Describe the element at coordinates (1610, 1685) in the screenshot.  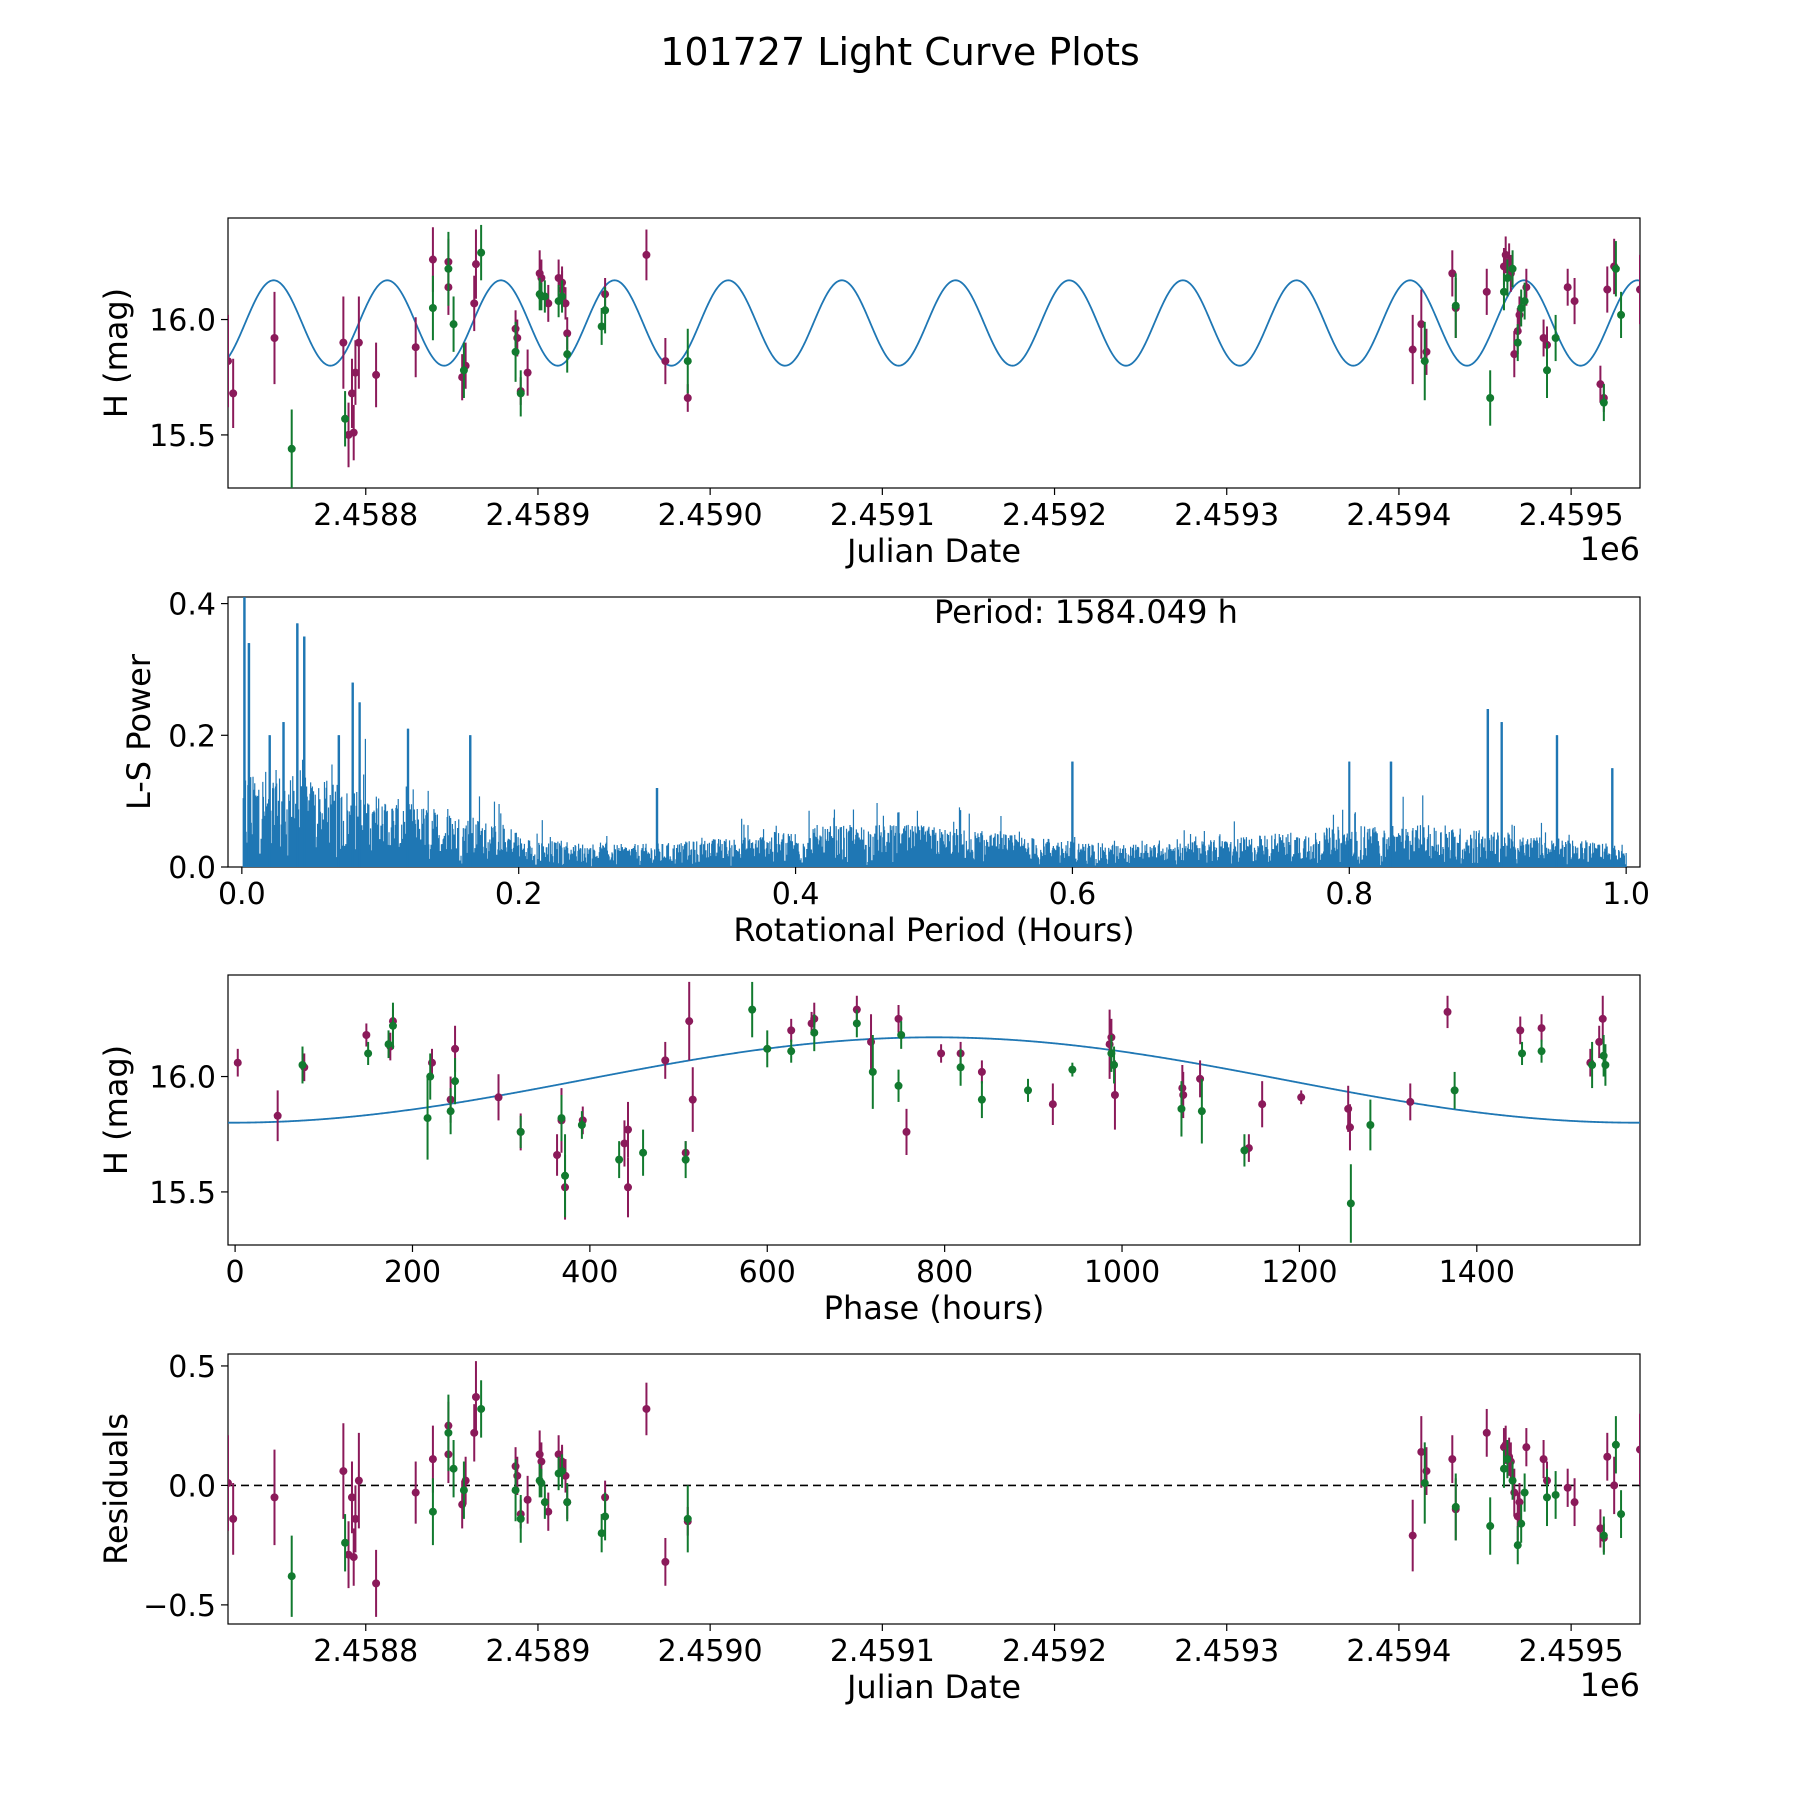
I see `residuals-offset-label: 1e6` at that location.